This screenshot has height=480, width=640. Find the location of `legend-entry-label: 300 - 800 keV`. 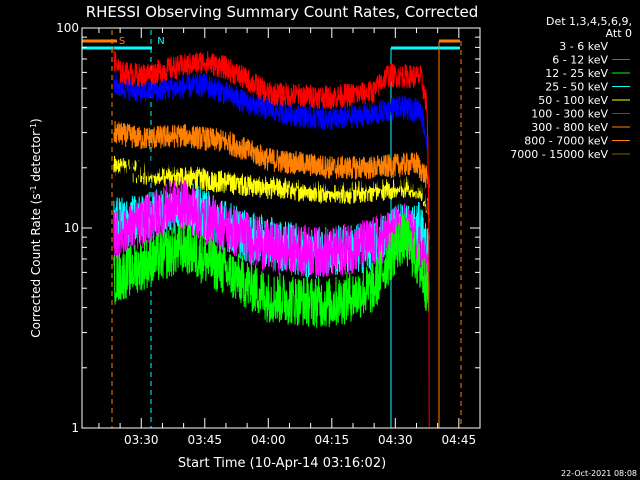

legend-entry-label: 300 - 800 keV is located at coordinates (569, 127).